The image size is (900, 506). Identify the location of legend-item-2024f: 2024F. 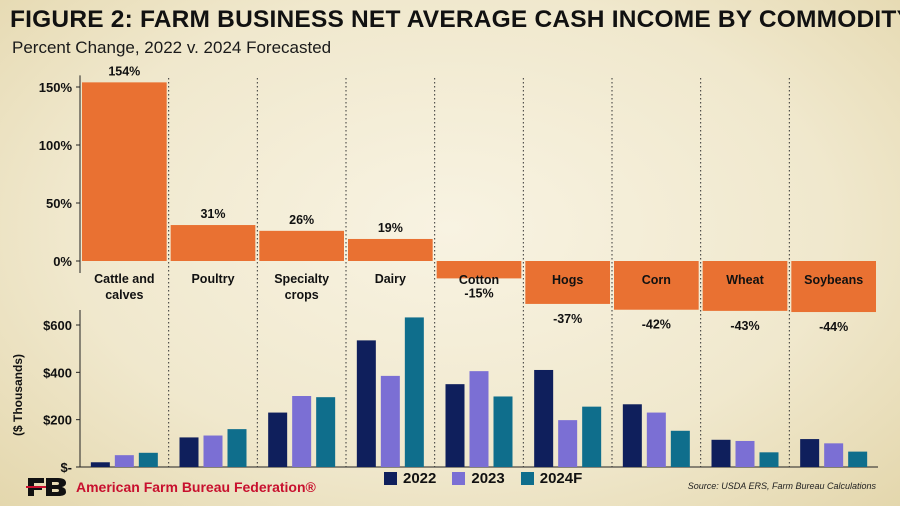
(551, 478).